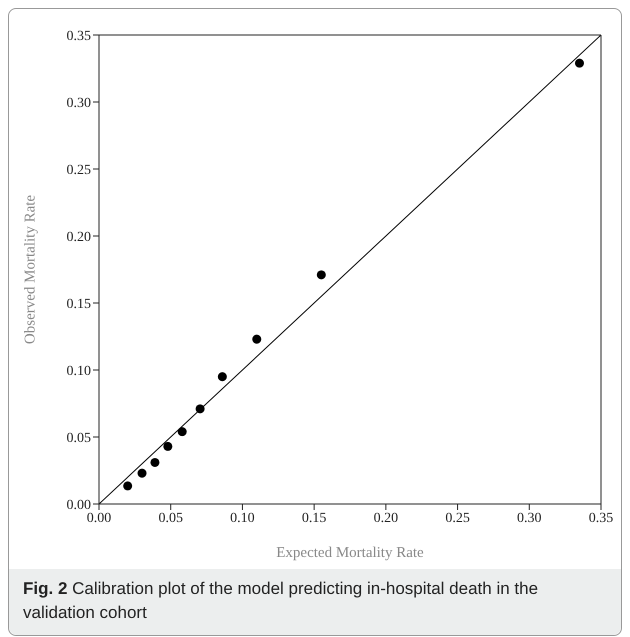 The width and height of the screenshot is (630, 637). Describe the element at coordinates (78, 103) in the screenshot. I see `y-tick-label: 0.30` at that location.